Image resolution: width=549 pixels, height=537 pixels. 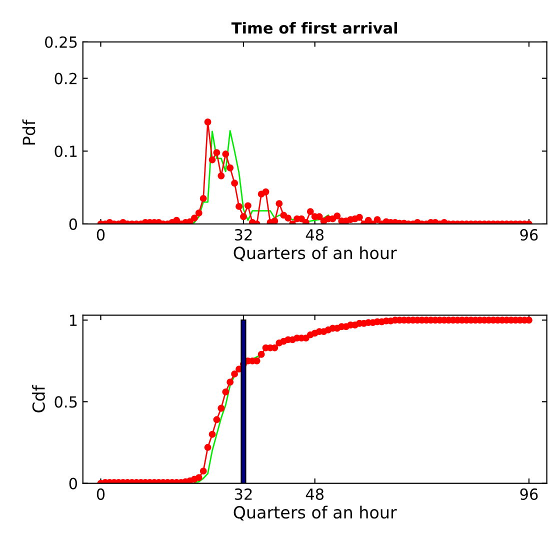 I want to click on y-axis-title: Cdf, so click(x=38, y=398).